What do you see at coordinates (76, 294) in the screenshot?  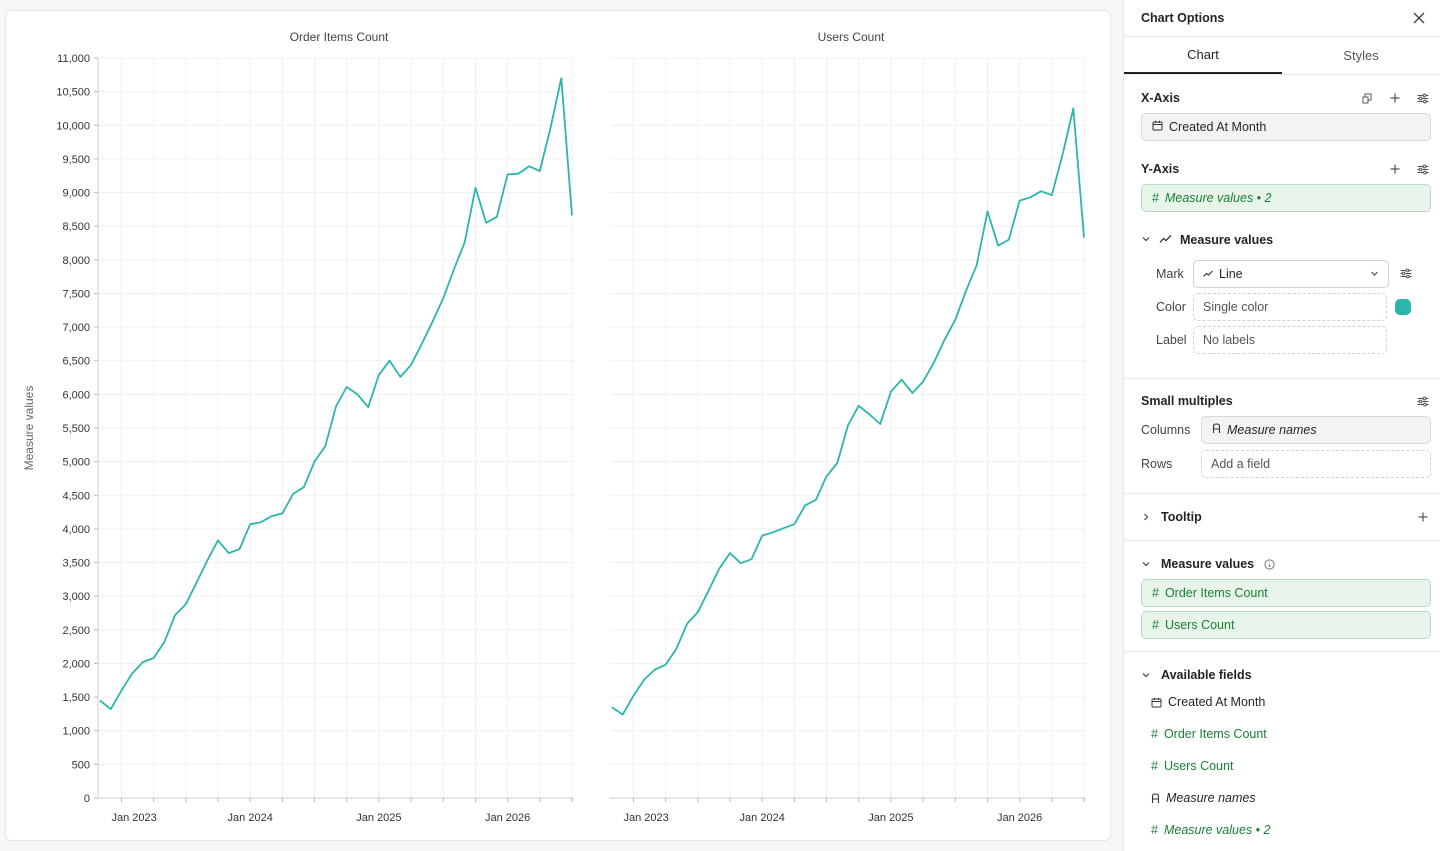 I see `y-tick-label: 7,500` at bounding box center [76, 294].